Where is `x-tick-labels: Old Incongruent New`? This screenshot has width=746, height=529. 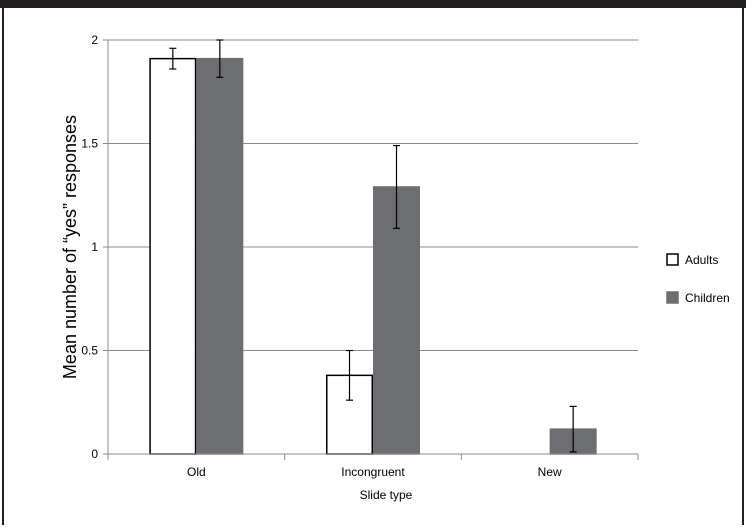 x-tick-labels: Old Incongruent New is located at coordinates (374, 472).